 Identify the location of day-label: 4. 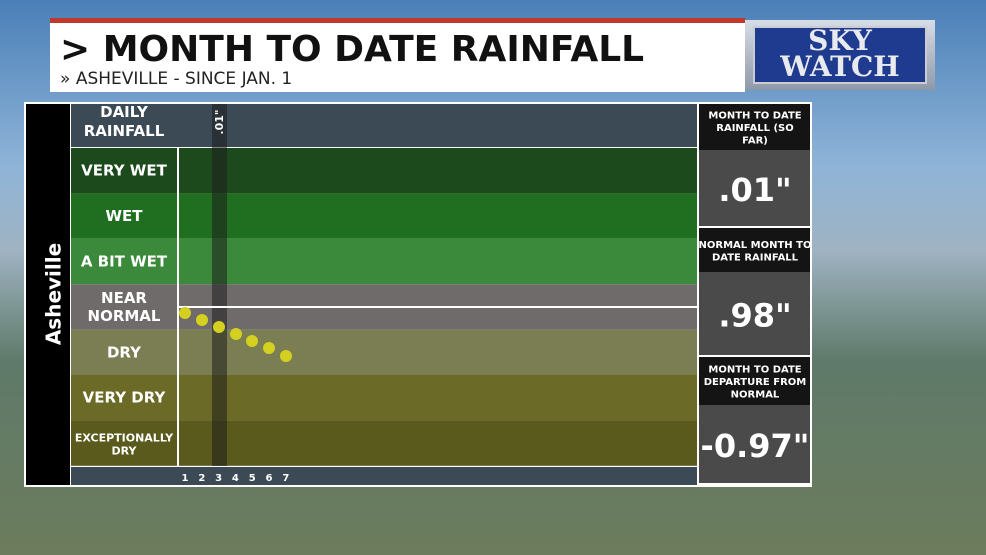
(235, 478).